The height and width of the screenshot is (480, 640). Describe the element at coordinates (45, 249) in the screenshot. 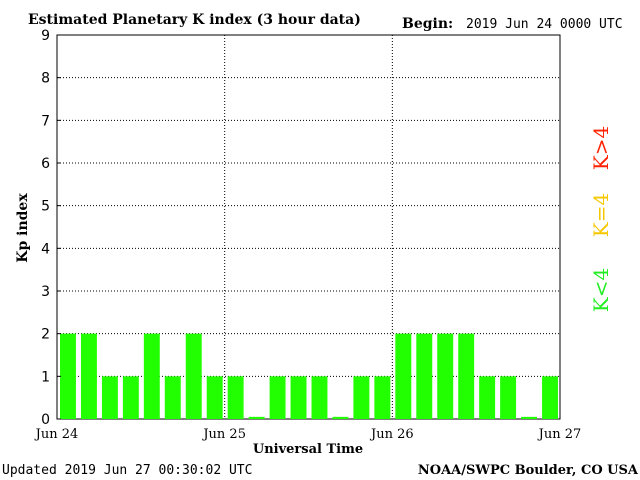

I see `y-tick-label-4: 4` at that location.